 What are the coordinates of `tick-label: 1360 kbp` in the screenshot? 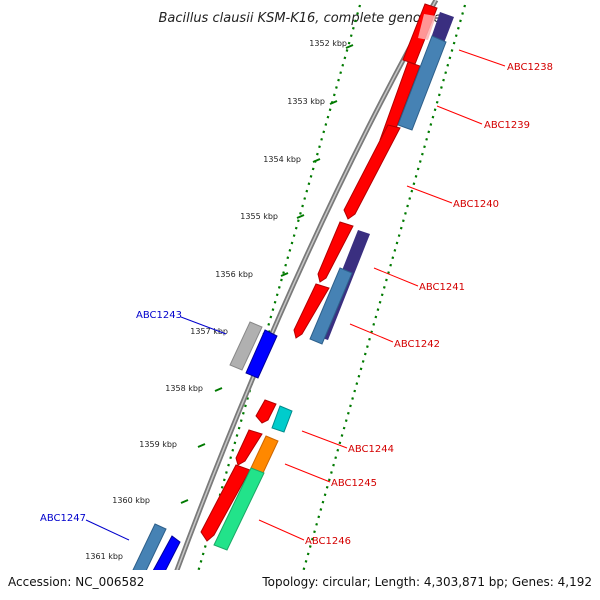 It's located at (131, 500).